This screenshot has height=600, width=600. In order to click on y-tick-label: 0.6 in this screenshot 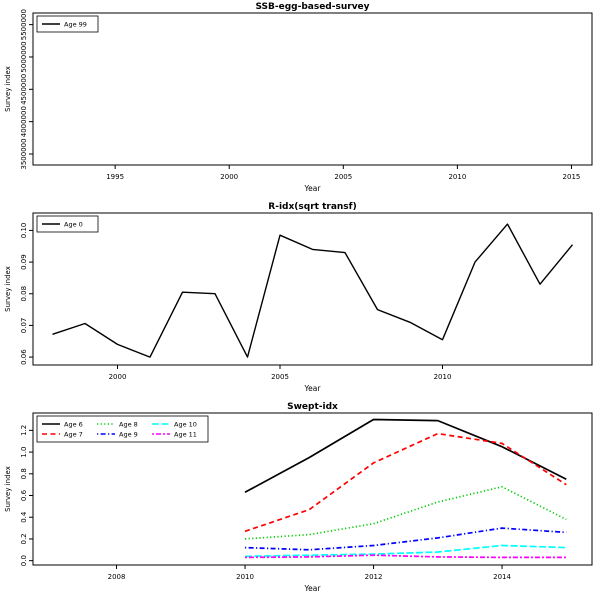, I will do `click(24, 495)`.